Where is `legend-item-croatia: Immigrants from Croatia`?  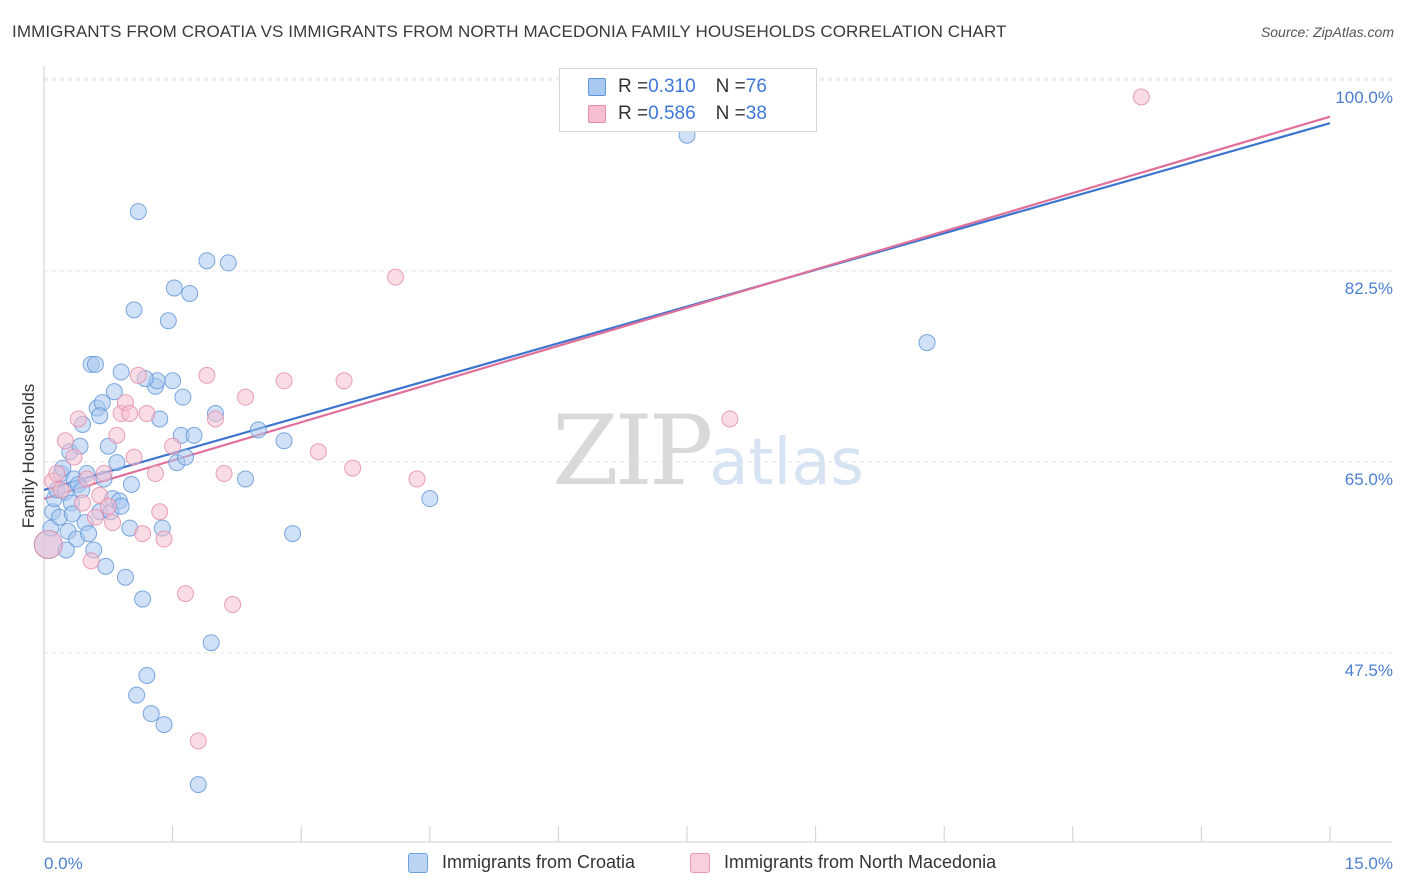 legend-item-croatia: Immigrants from Croatia is located at coordinates (521, 862).